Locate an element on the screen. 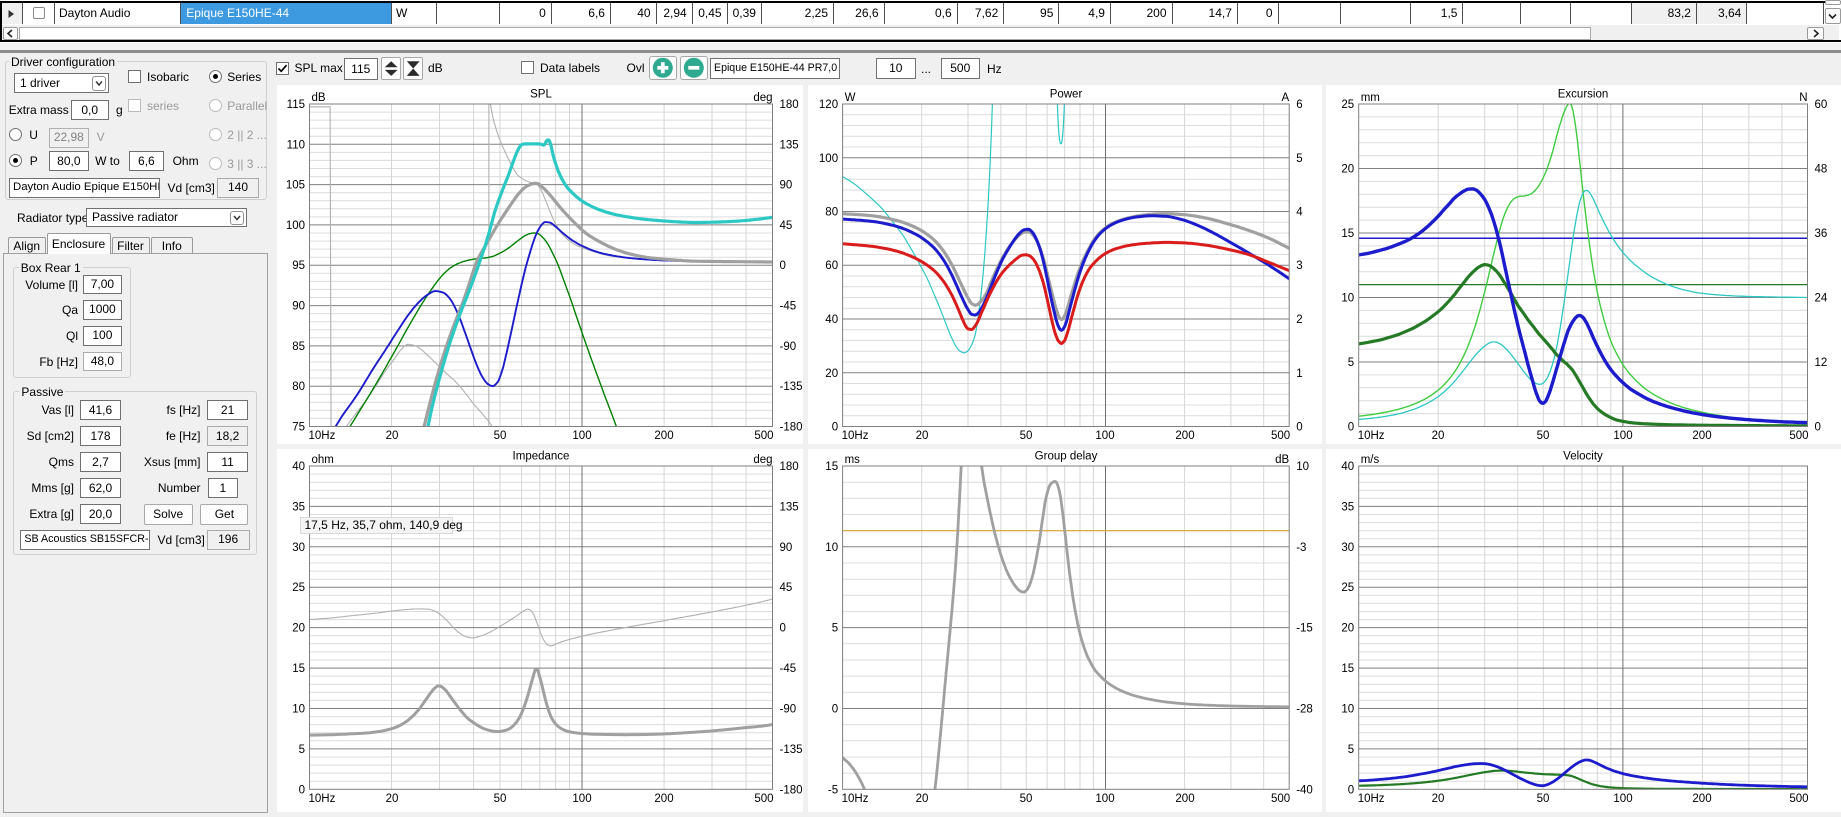  svg-text: ms is located at coordinates (853, 460).